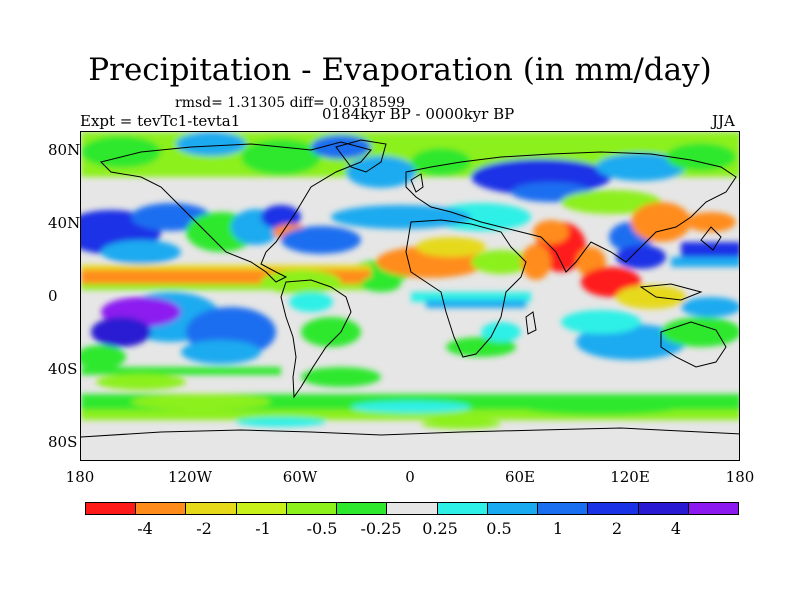  I want to click on legend-label-neg1: -1, so click(263, 528).